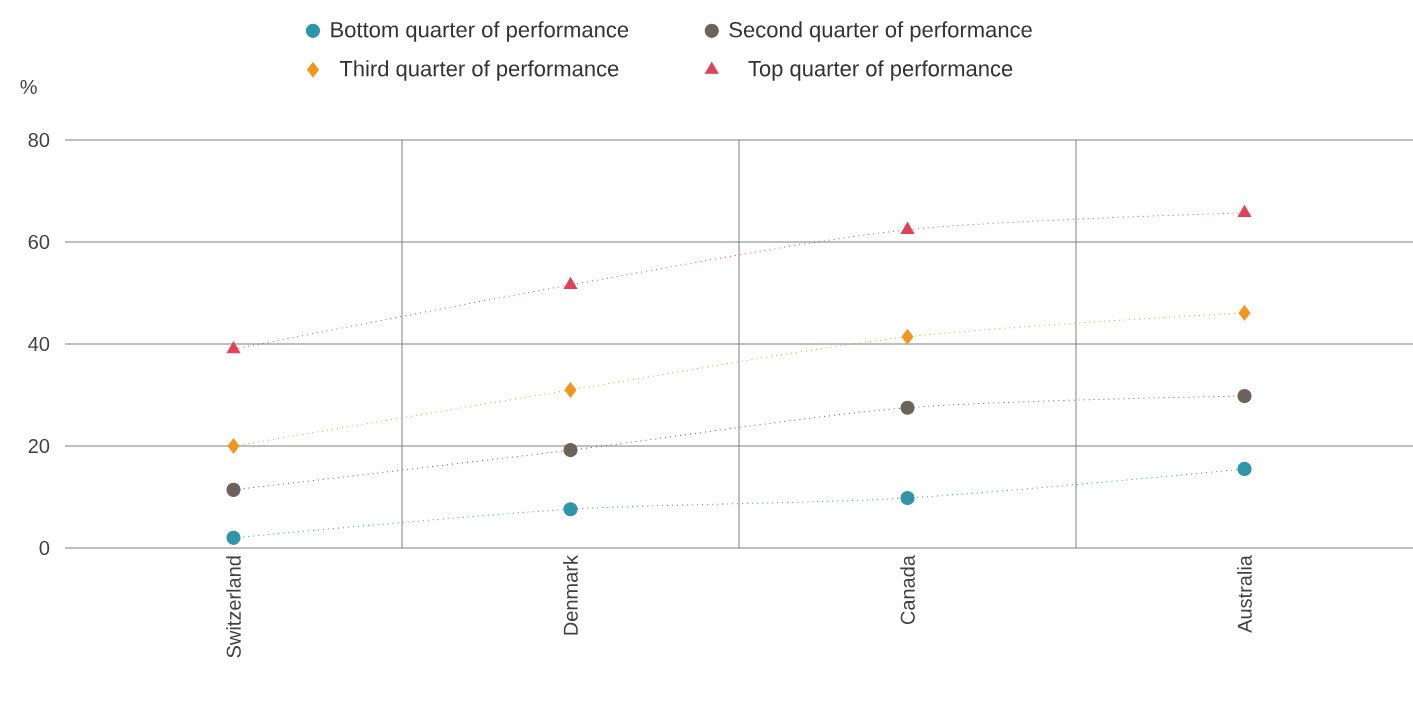 The image size is (1413, 720). Describe the element at coordinates (39, 446) in the screenshot. I see `y-tick-label: 20` at that location.